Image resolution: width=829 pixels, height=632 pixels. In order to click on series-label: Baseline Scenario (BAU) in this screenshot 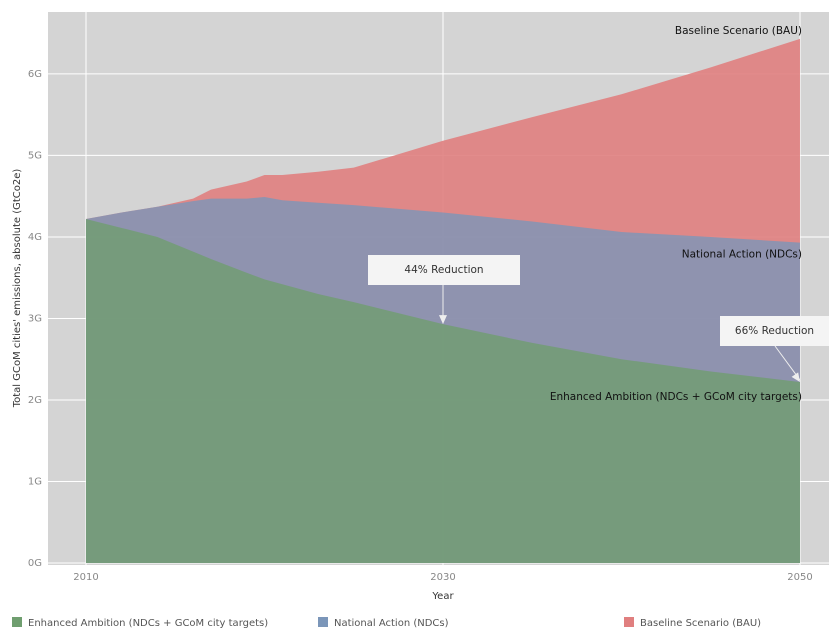, I will do `click(738, 31)`.